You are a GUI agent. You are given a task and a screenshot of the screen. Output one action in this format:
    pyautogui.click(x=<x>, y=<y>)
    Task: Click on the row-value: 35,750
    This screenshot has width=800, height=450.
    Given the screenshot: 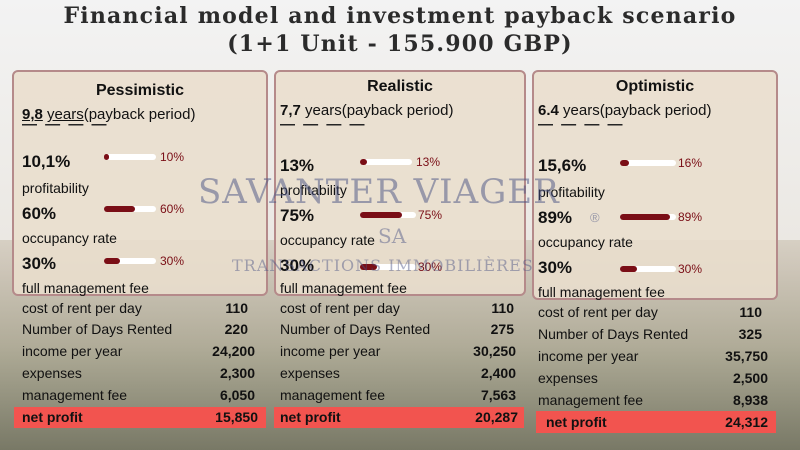 What is the action you would take?
    pyautogui.click(x=746, y=356)
    